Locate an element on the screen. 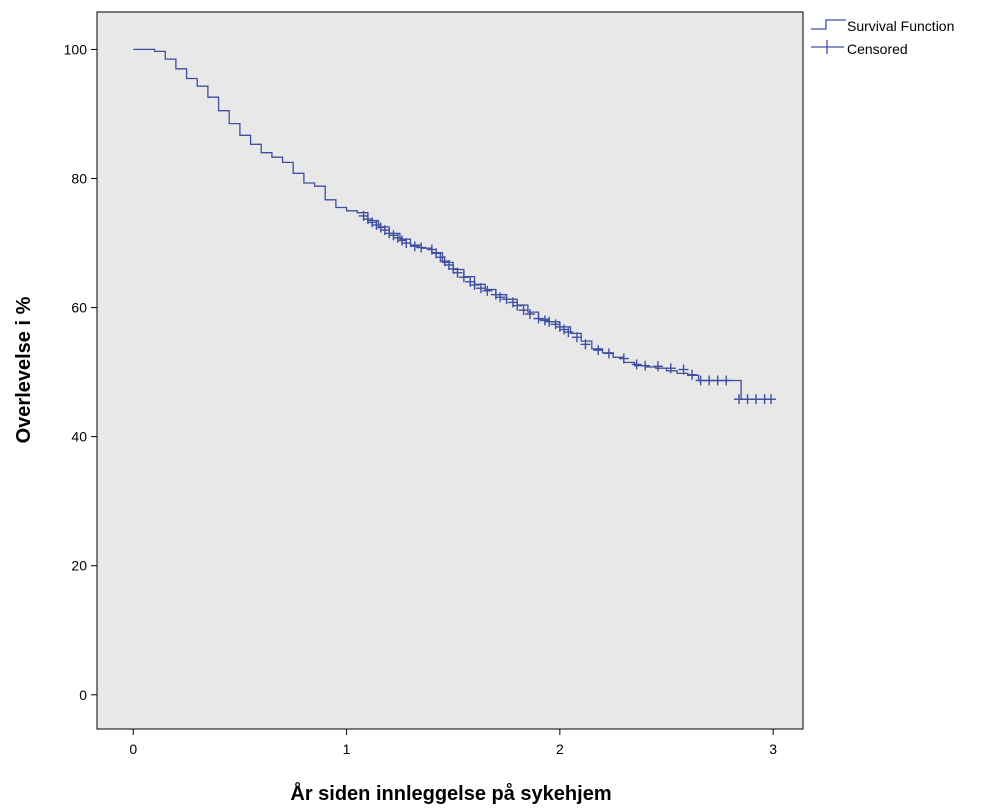  y-axis: 0 20 40 60 80 100 is located at coordinates (80, 372).